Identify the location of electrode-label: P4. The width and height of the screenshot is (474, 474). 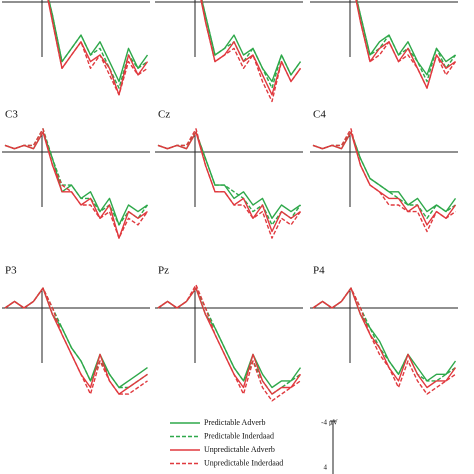
(319, 271).